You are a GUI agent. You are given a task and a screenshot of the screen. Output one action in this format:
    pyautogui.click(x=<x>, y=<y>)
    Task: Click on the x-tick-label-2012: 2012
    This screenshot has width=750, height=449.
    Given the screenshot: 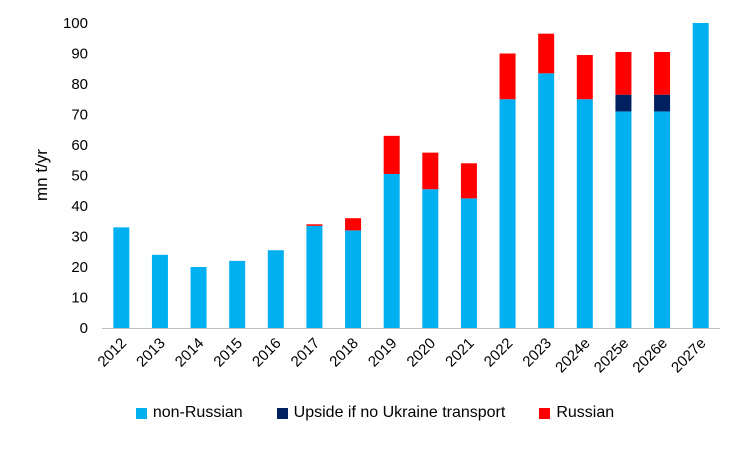 What is the action you would take?
    pyautogui.click(x=113, y=353)
    